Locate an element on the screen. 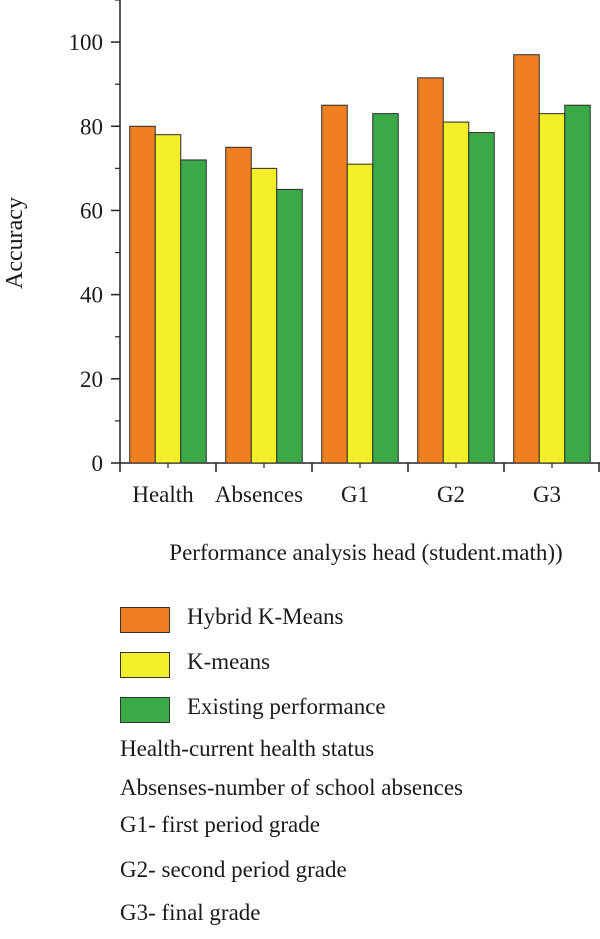 Image resolution: width=600 pixels, height=939 pixels. note-g3: G3- final grade is located at coordinates (190, 912).